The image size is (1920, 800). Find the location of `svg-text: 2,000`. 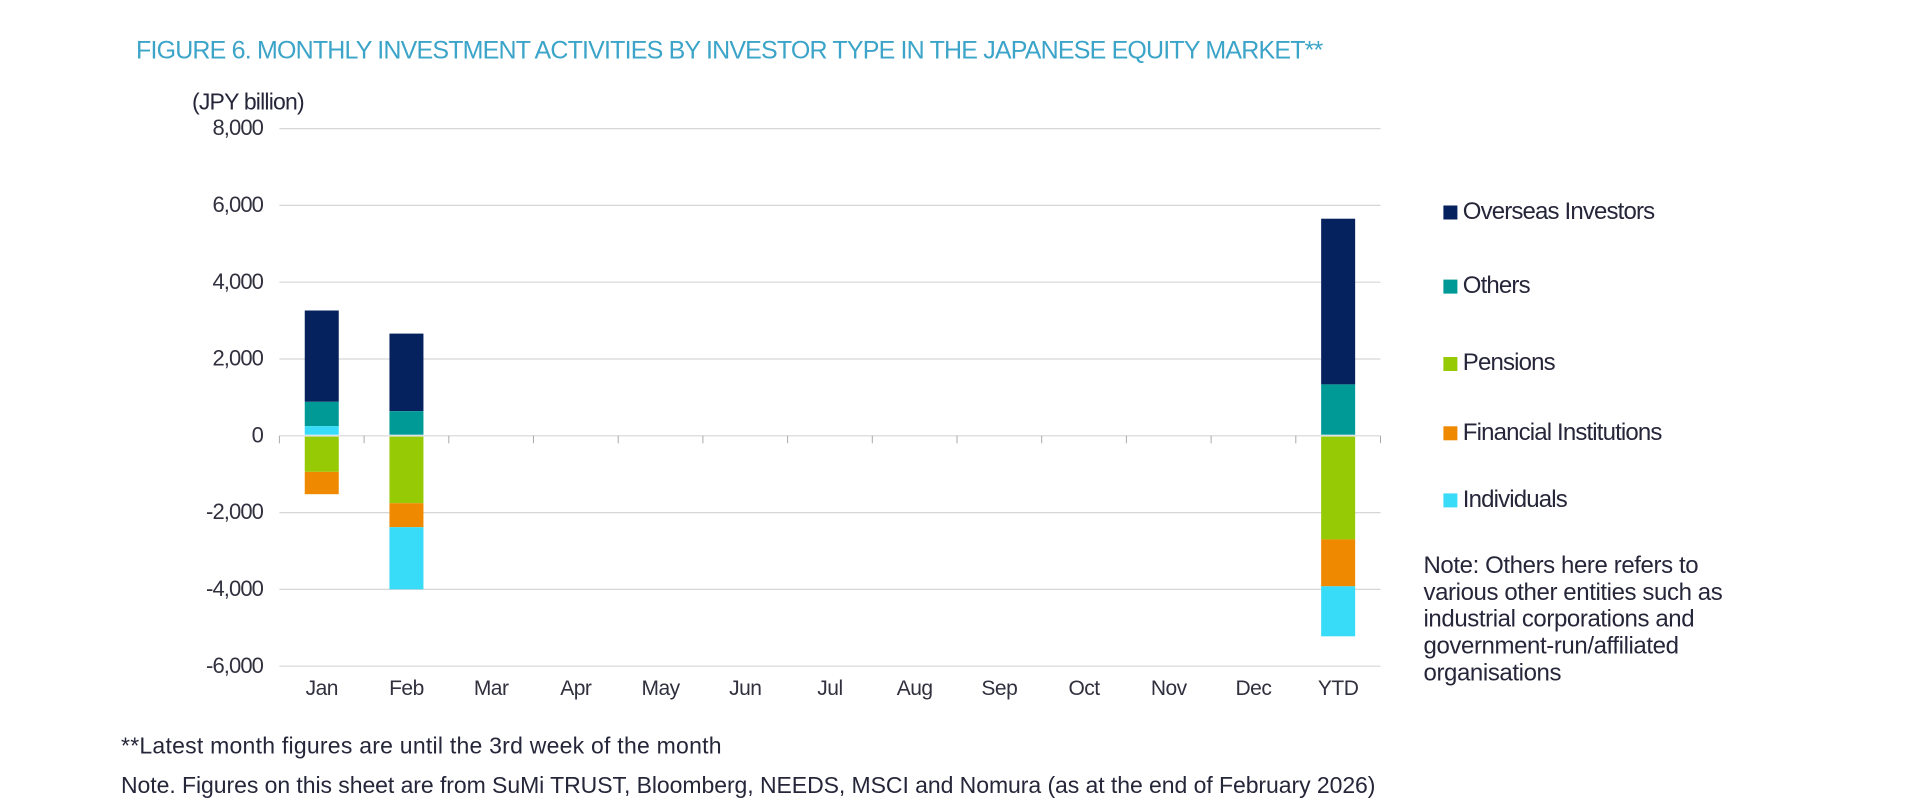

svg-text: 2,000 is located at coordinates (237, 358).